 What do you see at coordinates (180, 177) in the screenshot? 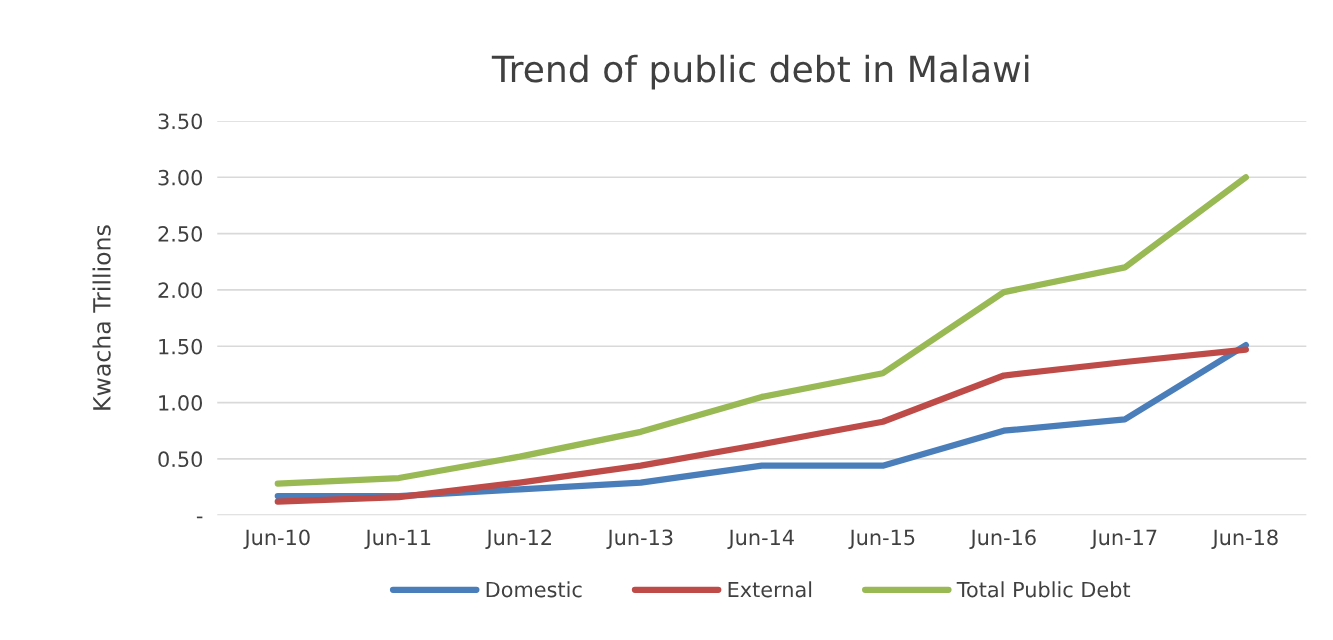
I see `y-tick-label: 3.00` at bounding box center [180, 177].